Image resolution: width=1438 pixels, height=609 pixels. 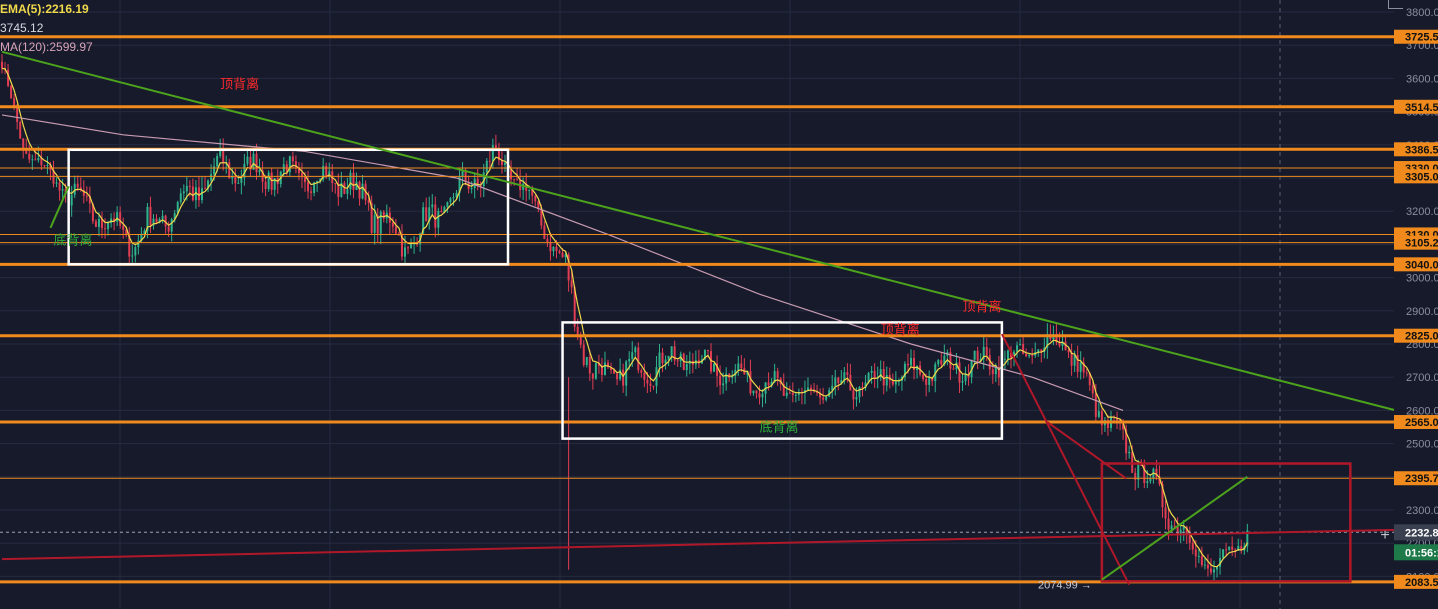 I want to click on y-tick-label: 3000.00, so click(x=1422, y=279).